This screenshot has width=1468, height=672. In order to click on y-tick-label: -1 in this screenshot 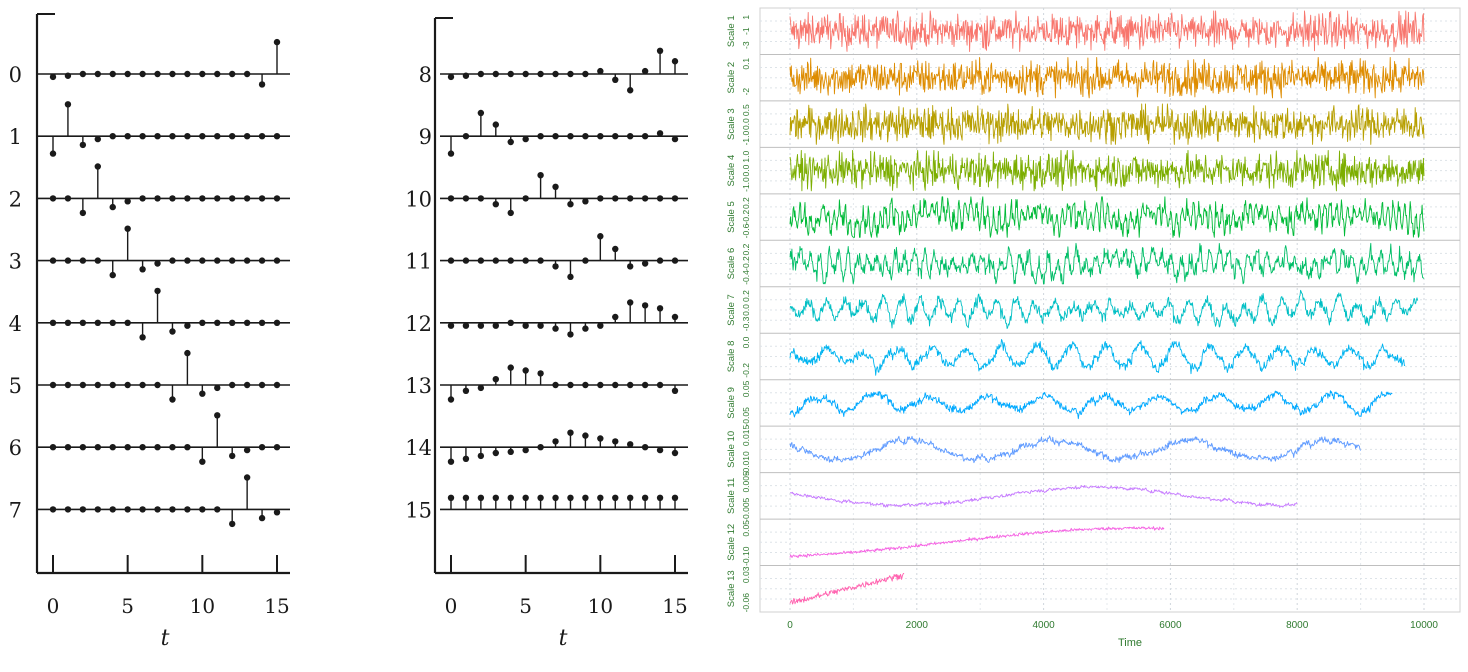, I will do `click(746, 31)`.